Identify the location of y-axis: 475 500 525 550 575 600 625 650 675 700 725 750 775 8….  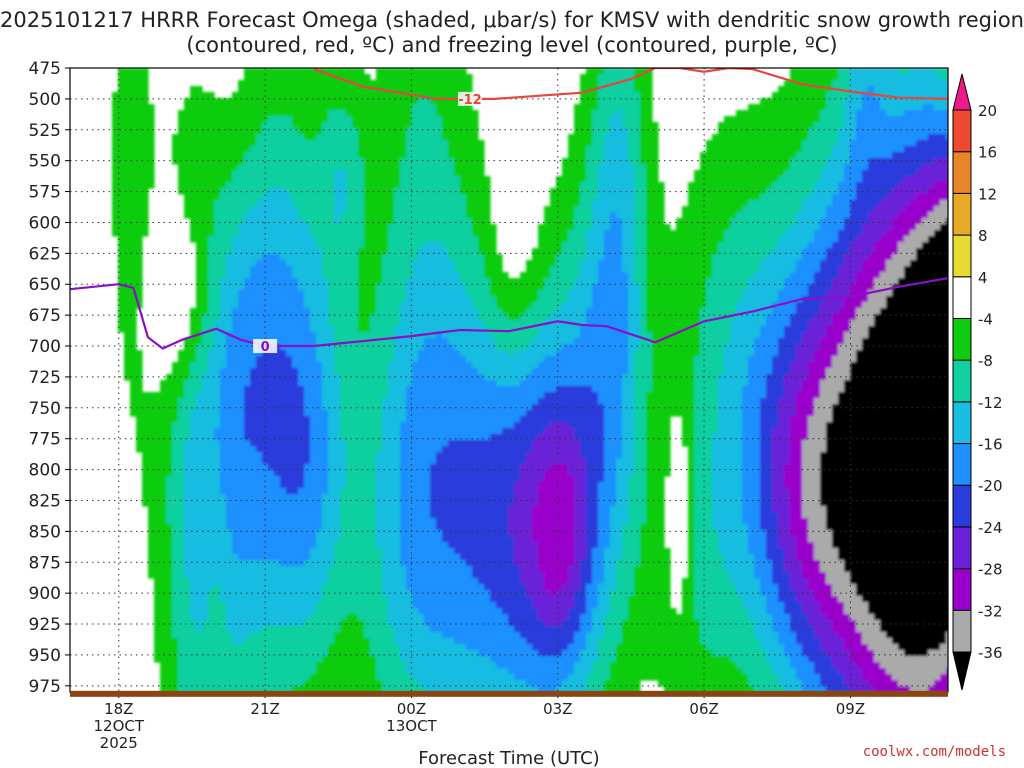
(49, 378).